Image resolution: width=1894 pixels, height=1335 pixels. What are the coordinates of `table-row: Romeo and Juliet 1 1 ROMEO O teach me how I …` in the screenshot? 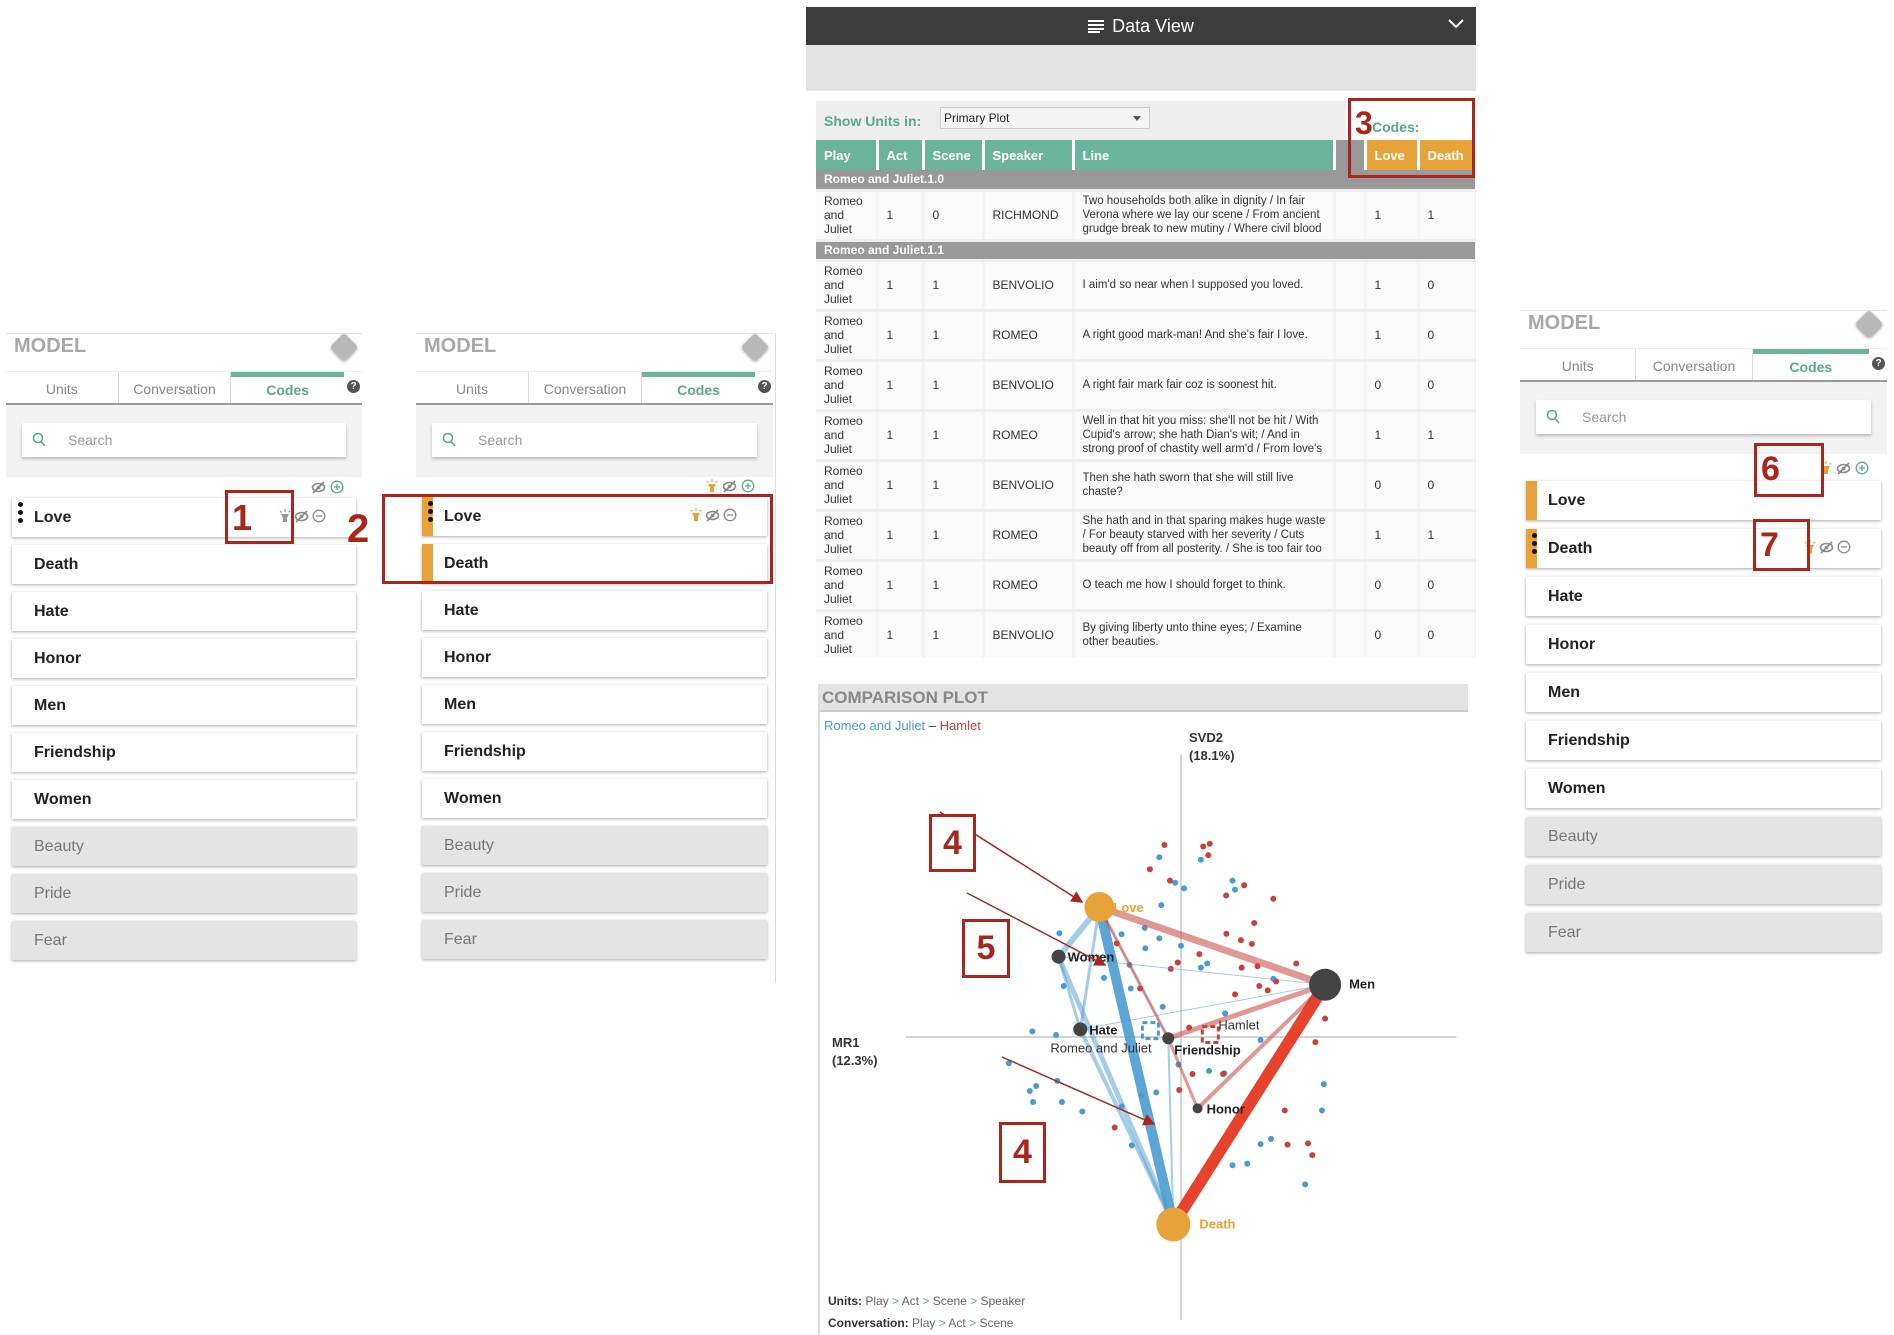 It's located at (1146, 586).